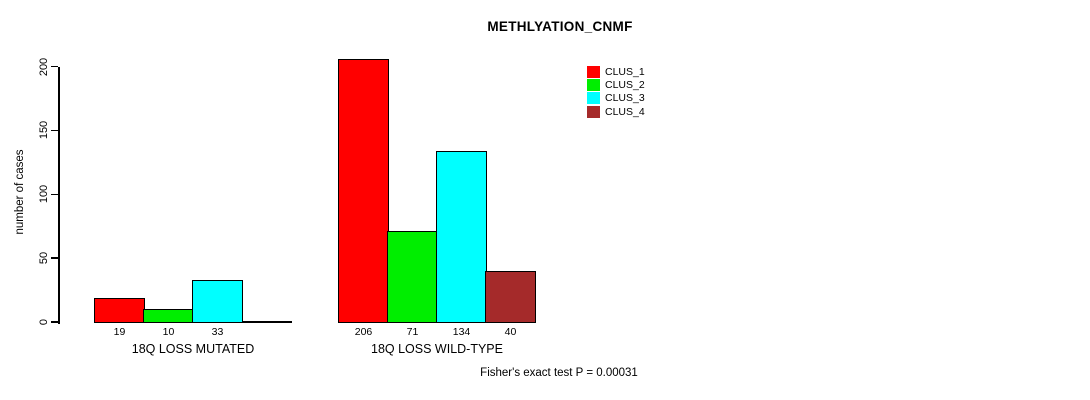  What do you see at coordinates (44, 322) in the screenshot?
I see `y-tick-label: 0` at bounding box center [44, 322].